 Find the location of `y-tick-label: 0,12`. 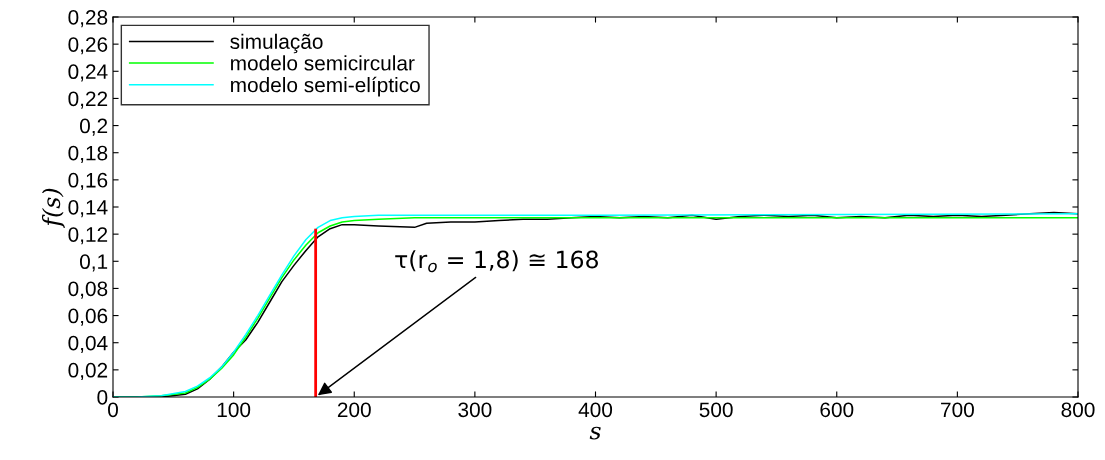

y-tick-label: 0,12 is located at coordinates (88, 236).